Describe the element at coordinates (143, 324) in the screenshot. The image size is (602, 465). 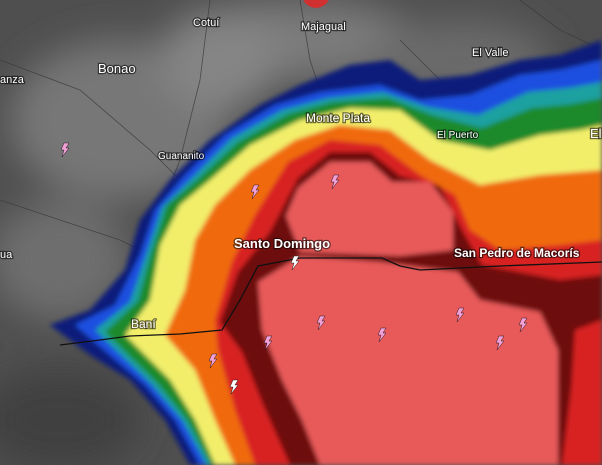
I see `place-label: Baní` at that location.